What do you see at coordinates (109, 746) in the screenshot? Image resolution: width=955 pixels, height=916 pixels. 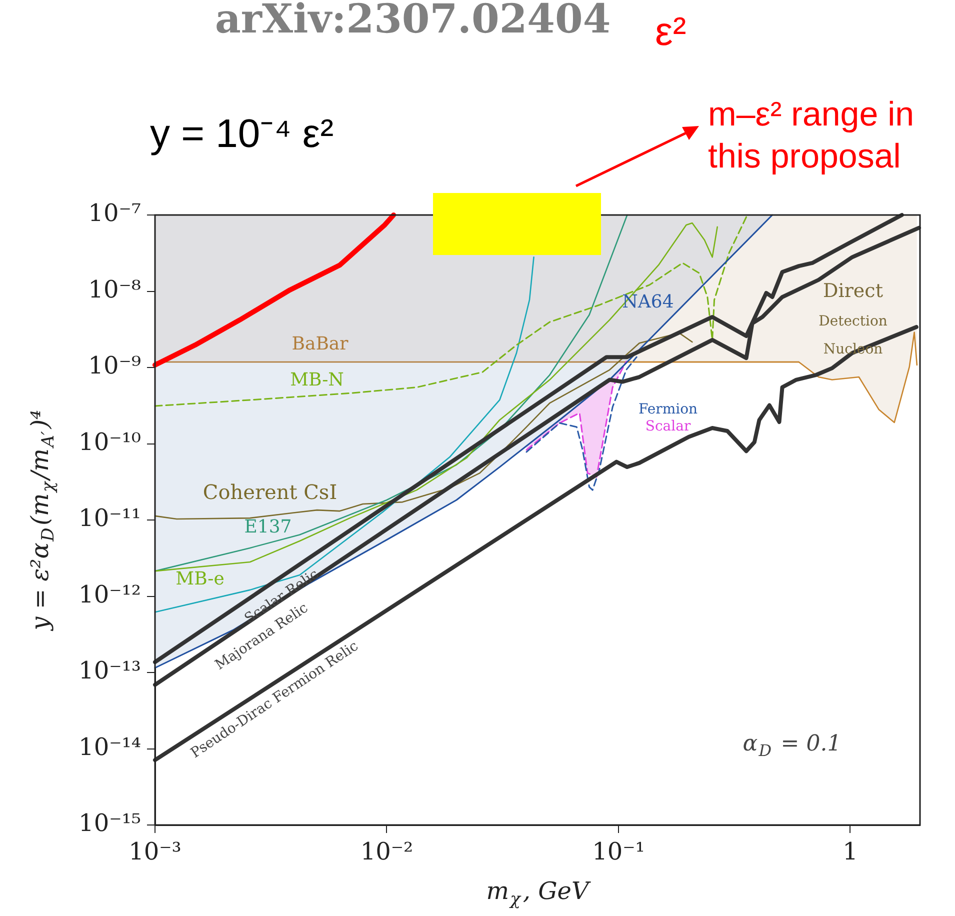 I see `y-tick-label: 10⁻¹⁴` at bounding box center [109, 746].